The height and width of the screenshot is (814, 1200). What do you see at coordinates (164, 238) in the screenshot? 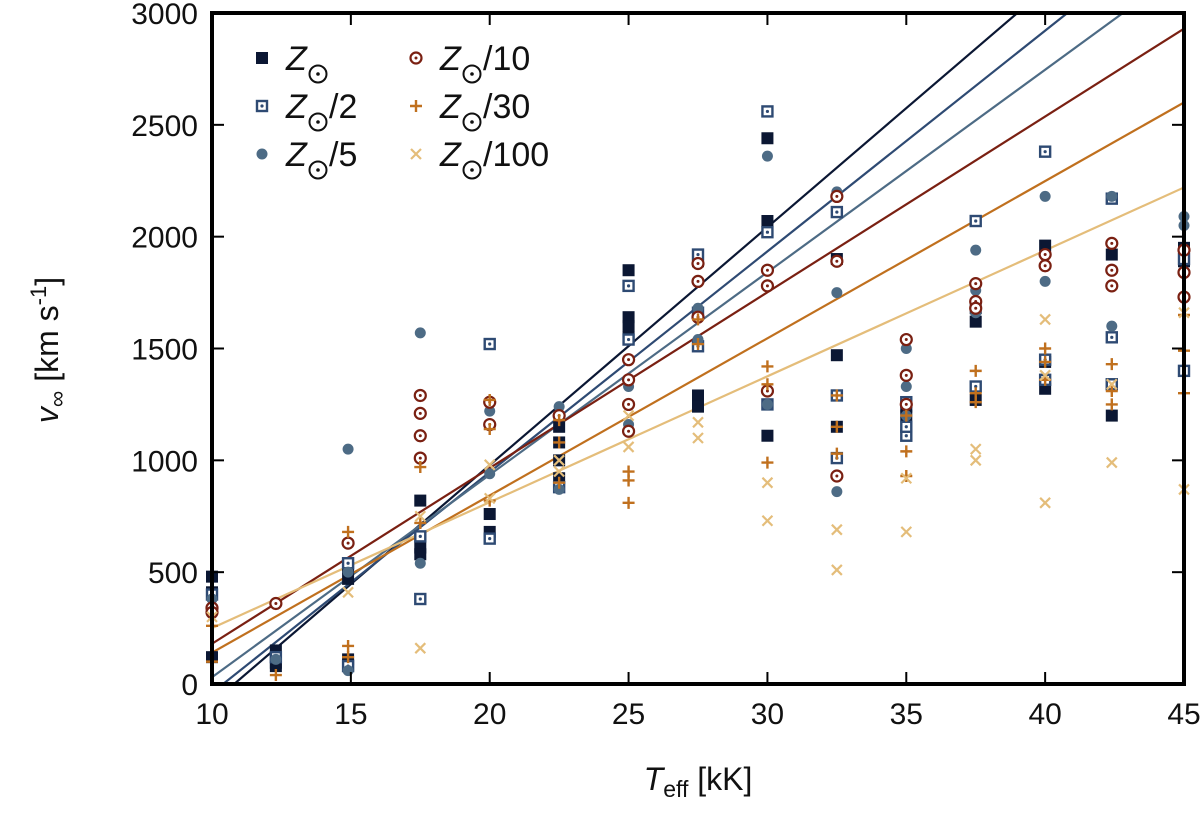
I see `y-tick-label: 2000` at bounding box center [164, 238].